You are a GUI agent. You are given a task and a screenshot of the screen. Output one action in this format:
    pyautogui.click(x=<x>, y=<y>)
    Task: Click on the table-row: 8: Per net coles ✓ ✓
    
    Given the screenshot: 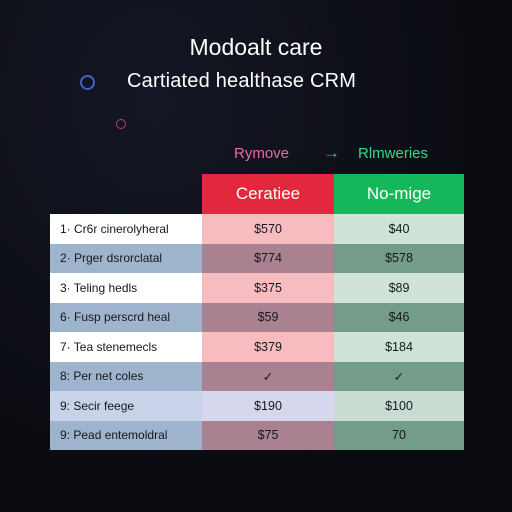 What is the action you would take?
    pyautogui.click(x=257, y=376)
    